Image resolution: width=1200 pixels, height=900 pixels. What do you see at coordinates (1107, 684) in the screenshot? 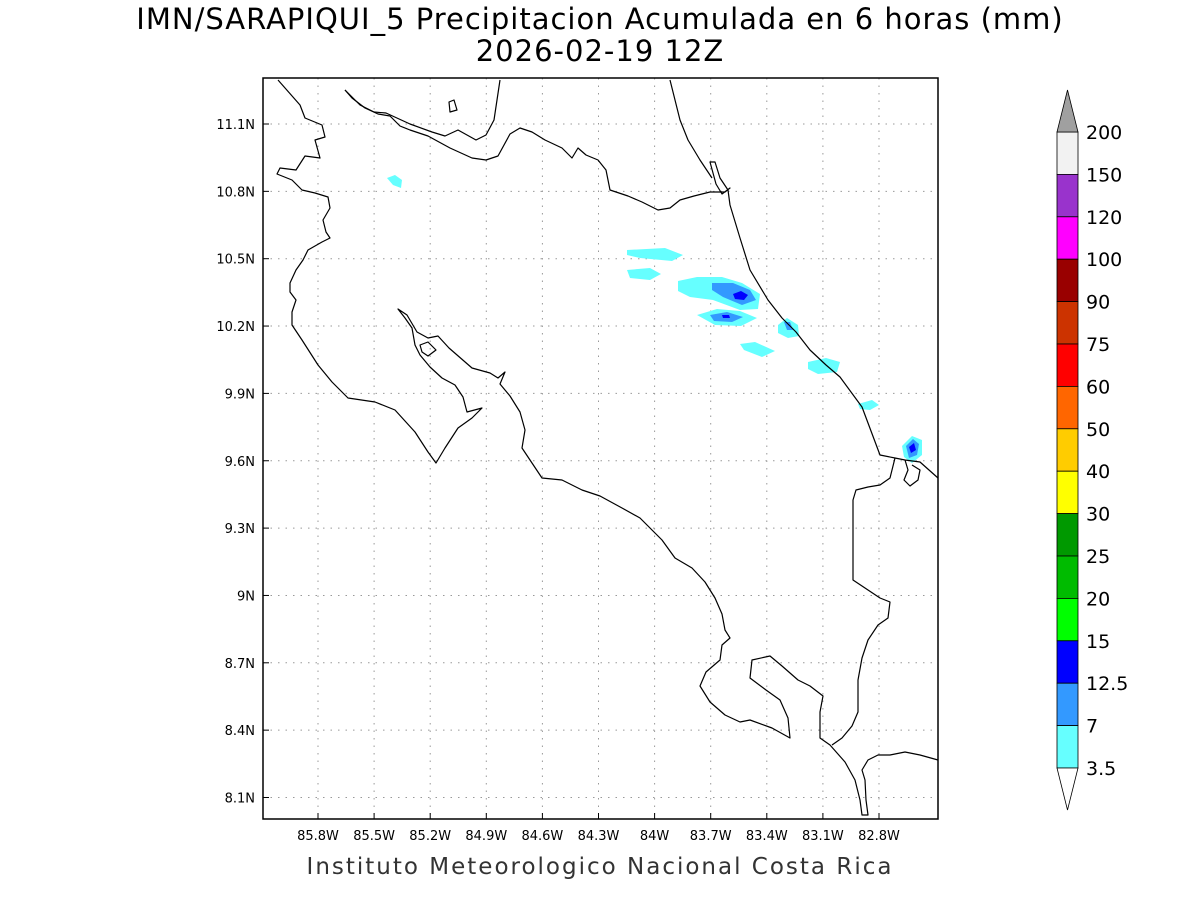
I see `colorbar-label: 12.5` at bounding box center [1107, 684].